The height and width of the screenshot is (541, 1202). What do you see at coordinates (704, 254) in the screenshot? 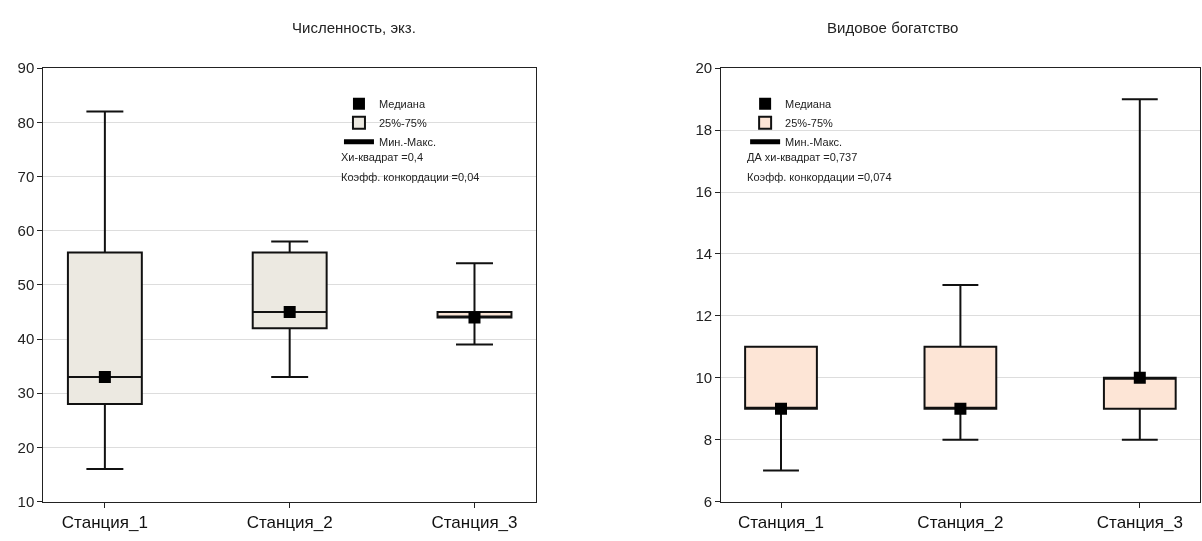
I see `y-tick-label: 14` at bounding box center [704, 254].